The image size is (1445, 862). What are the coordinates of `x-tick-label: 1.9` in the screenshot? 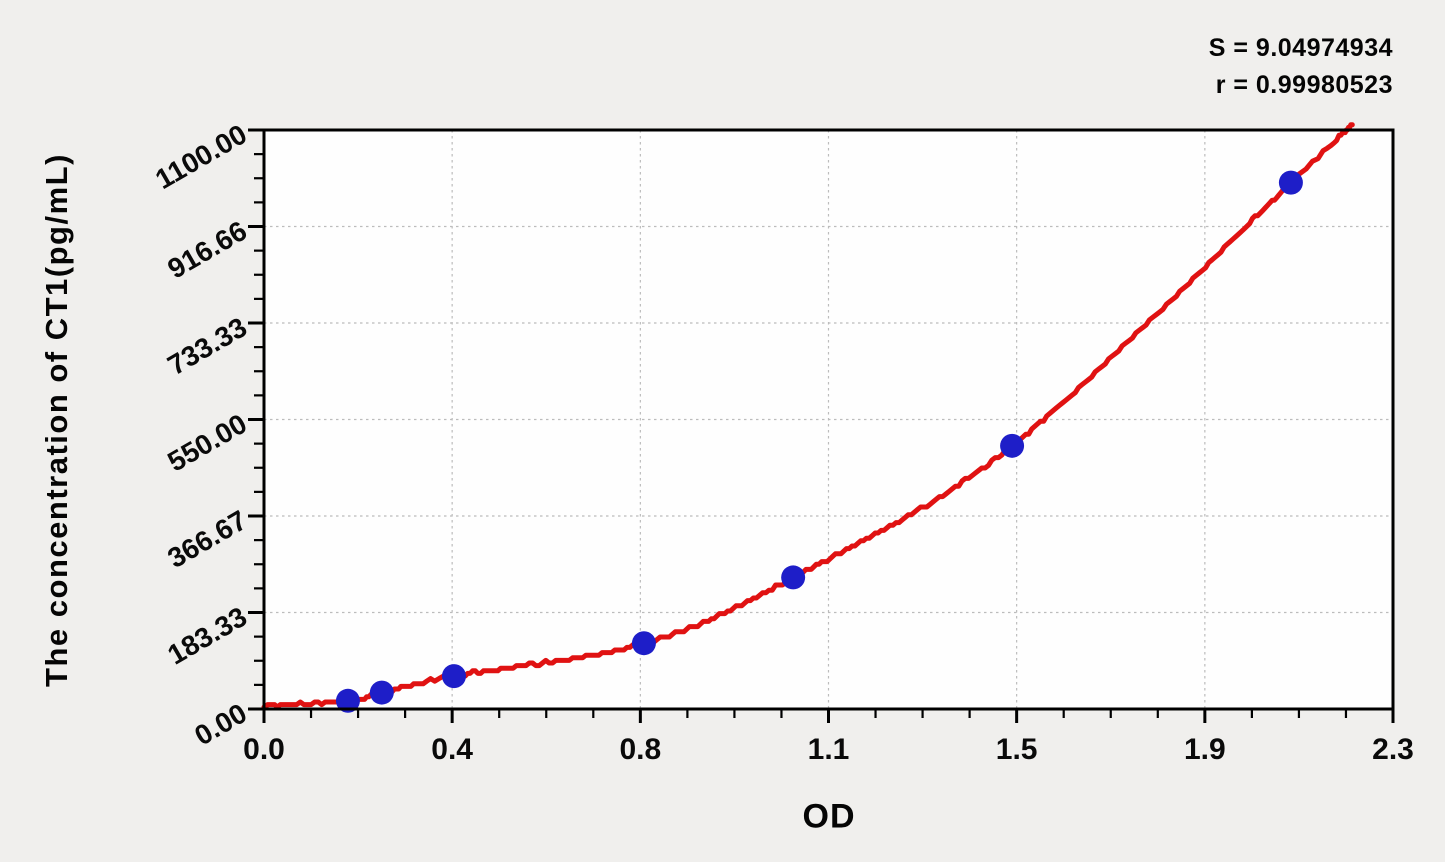 It's located at (1205, 749).